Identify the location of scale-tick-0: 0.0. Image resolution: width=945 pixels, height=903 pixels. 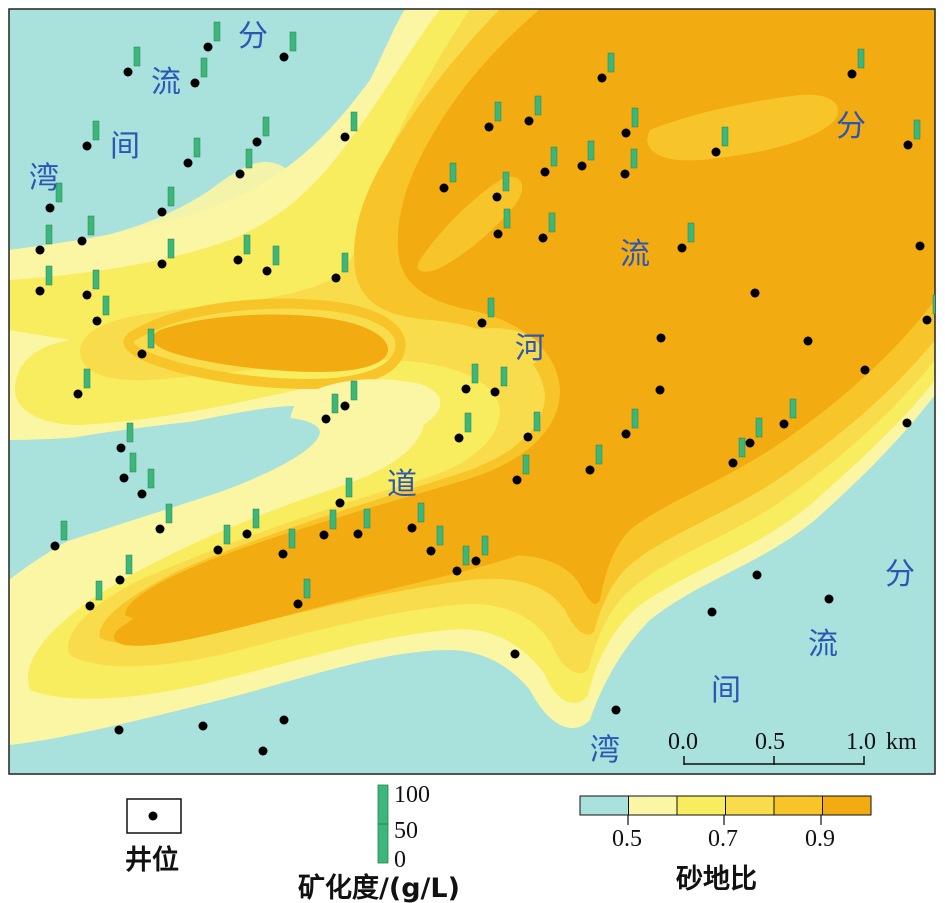
(683, 742).